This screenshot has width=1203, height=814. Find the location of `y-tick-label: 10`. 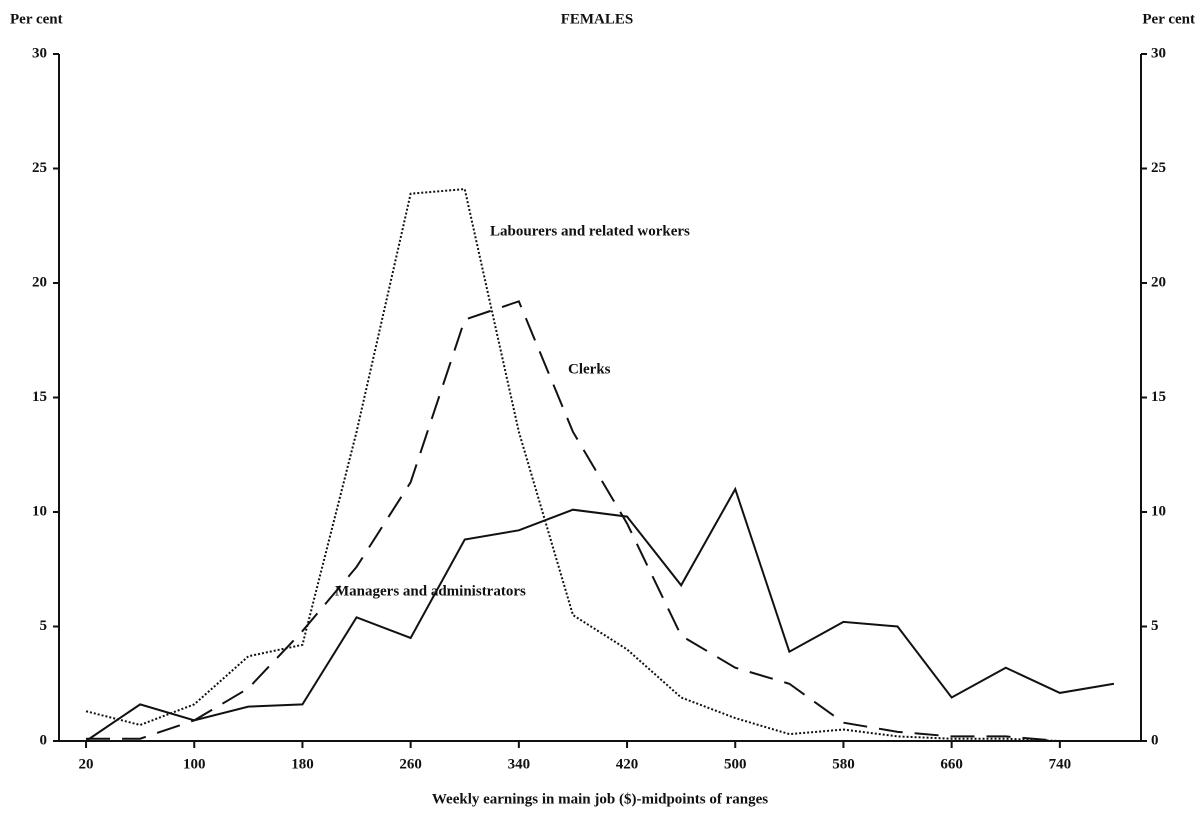

y-tick-label: 10 is located at coordinates (39, 511).